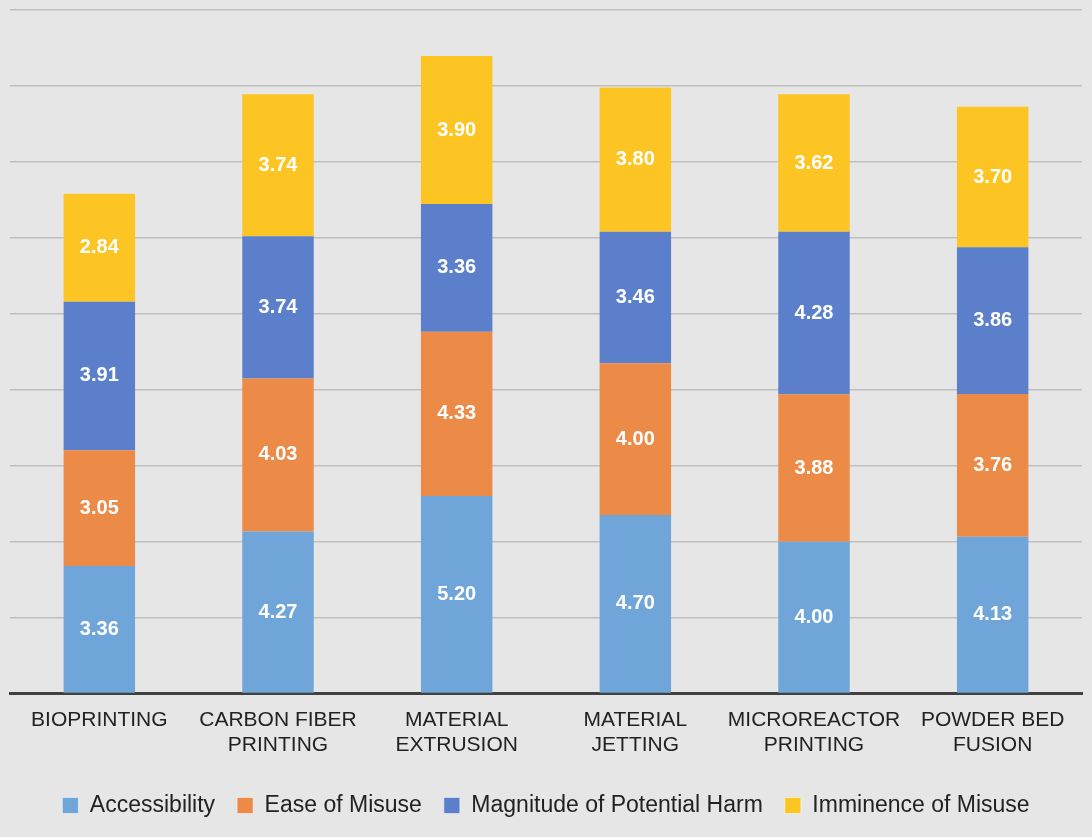 This screenshot has width=1092, height=837. I want to click on data-label: 3.70, so click(993, 175).